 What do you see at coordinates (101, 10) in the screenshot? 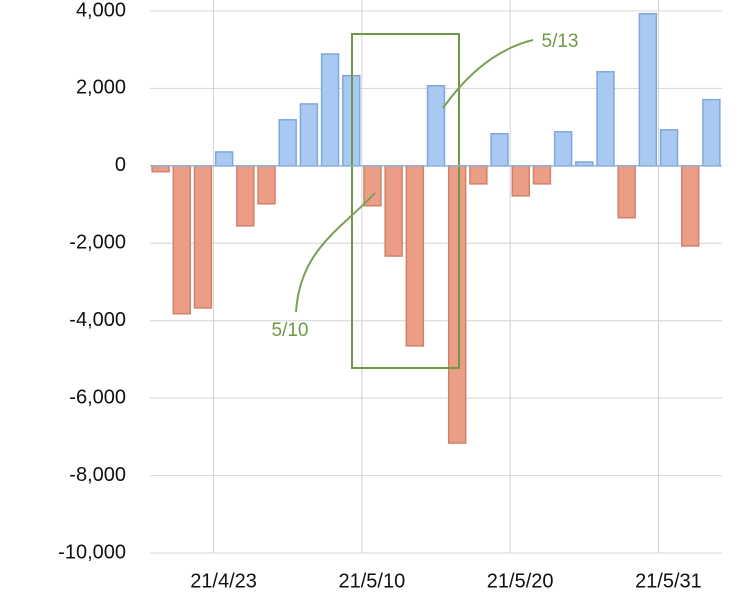
I see `y-tick-label: 4,000` at bounding box center [101, 10].